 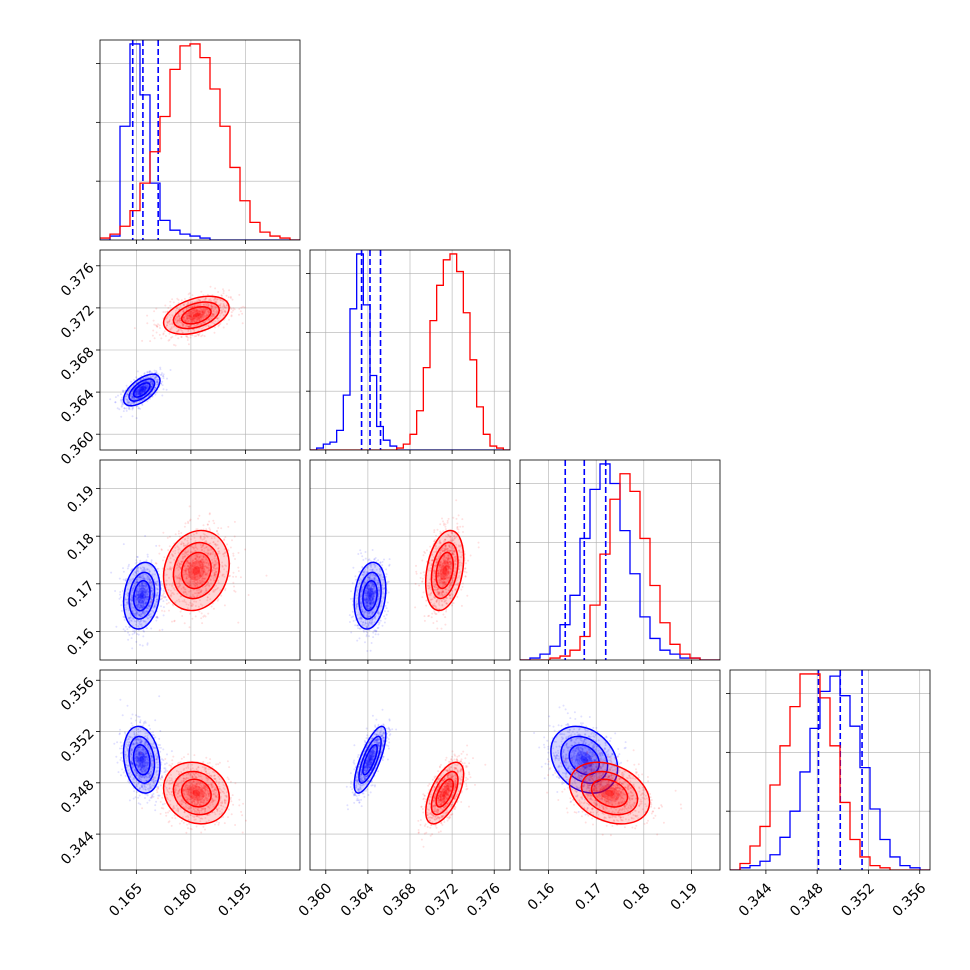 I want to click on y-tick-label: 0.17, so click(x=80, y=594).